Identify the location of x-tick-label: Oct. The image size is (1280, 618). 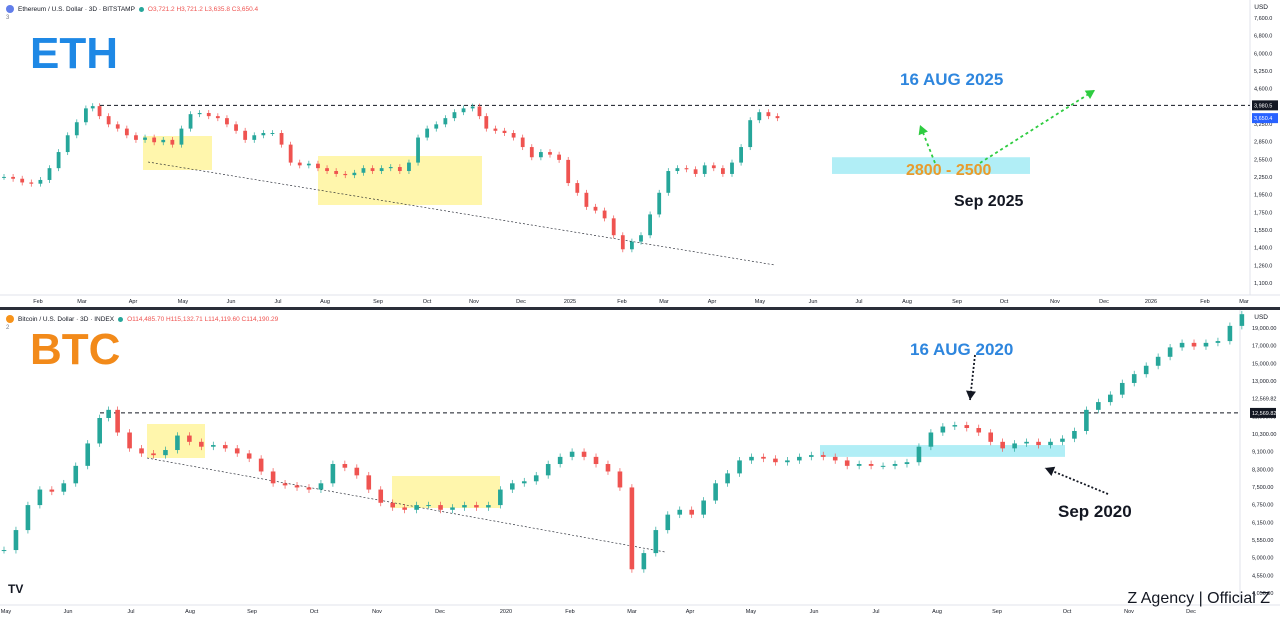
(427, 302).